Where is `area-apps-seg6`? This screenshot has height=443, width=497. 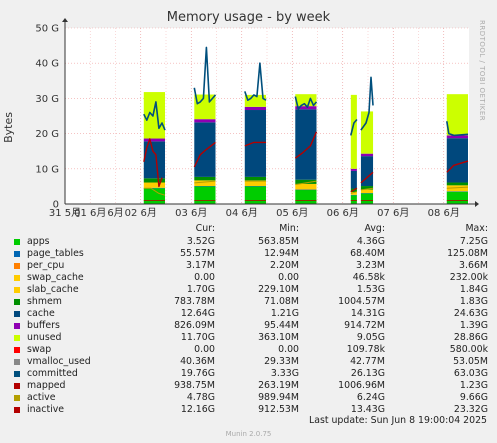 area-apps-seg6 is located at coordinates (457, 197).